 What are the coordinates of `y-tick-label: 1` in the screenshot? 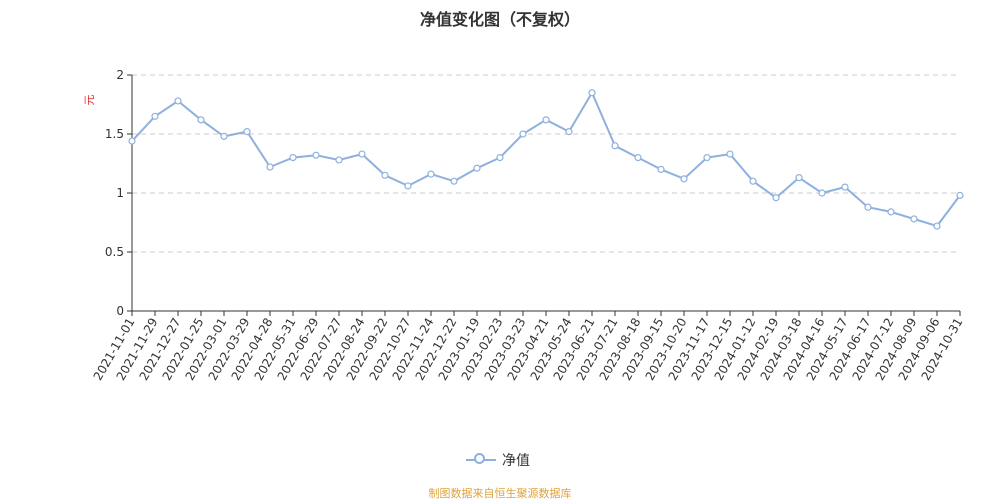 It's located at (120, 193).